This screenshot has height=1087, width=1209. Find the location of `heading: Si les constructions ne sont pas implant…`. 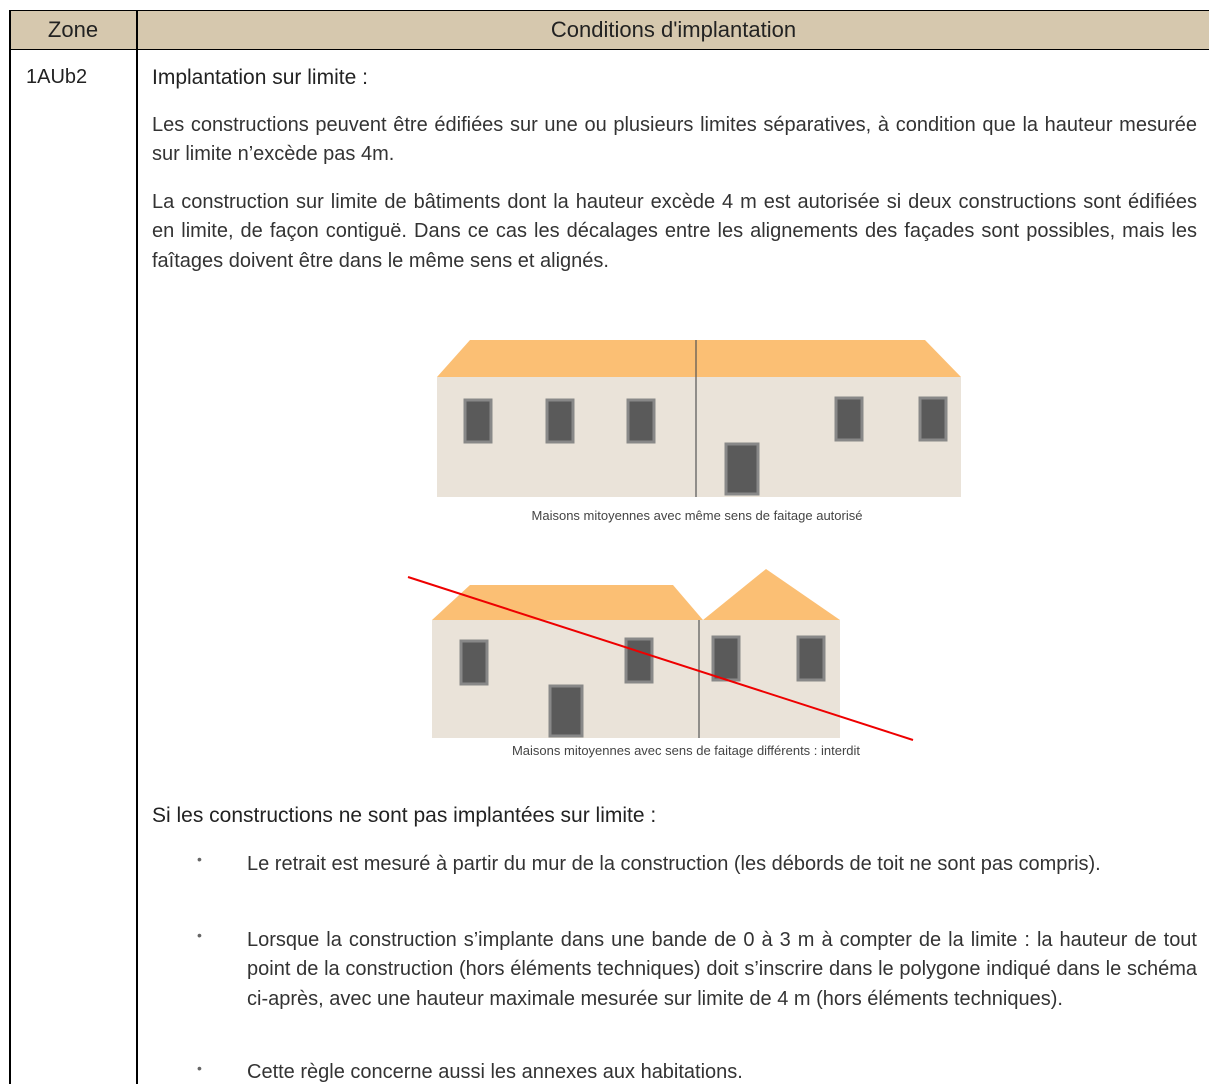

heading: Si les constructions ne sont pas implant… is located at coordinates (404, 815).